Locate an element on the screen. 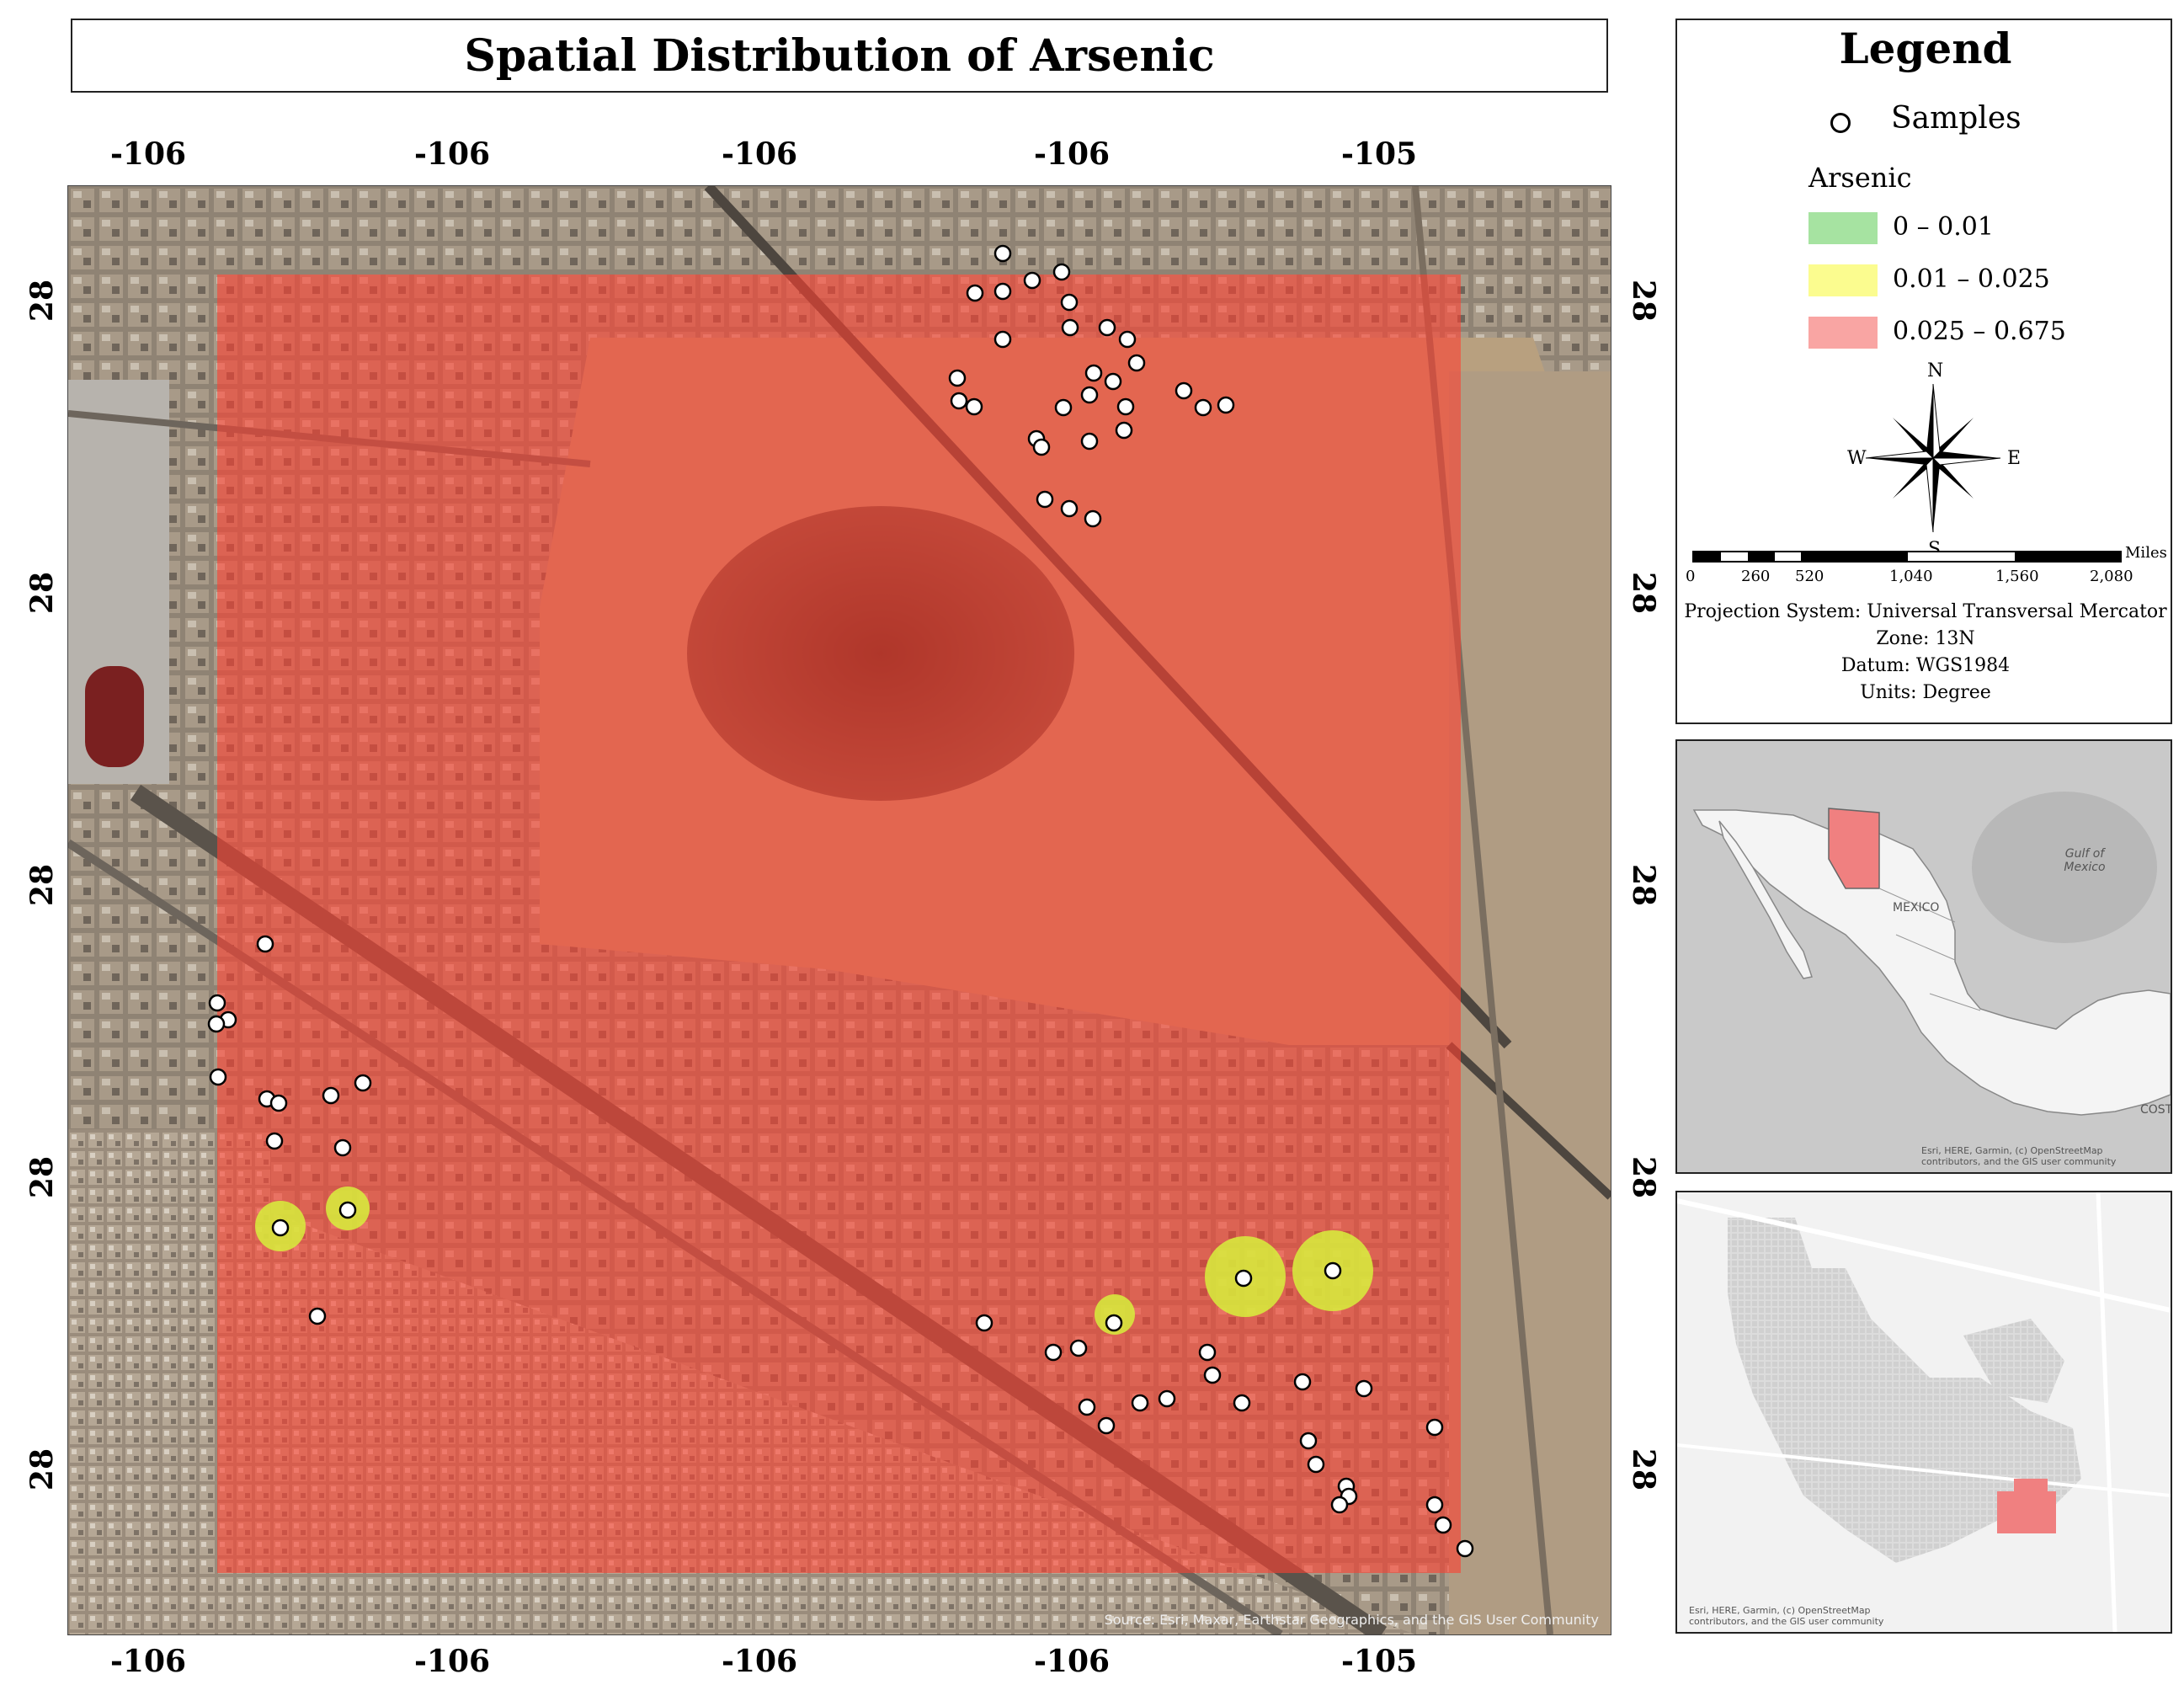 This screenshot has width=2184, height=1685. left-tick-1: 28 is located at coordinates (42, 301).